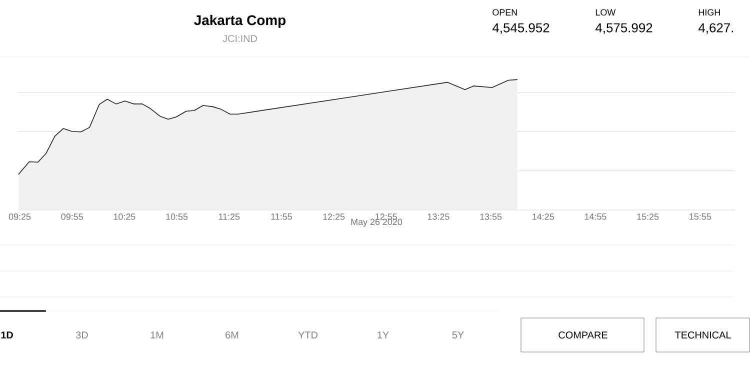 The height and width of the screenshot is (375, 750). I want to click on text: 5Y, so click(458, 335).